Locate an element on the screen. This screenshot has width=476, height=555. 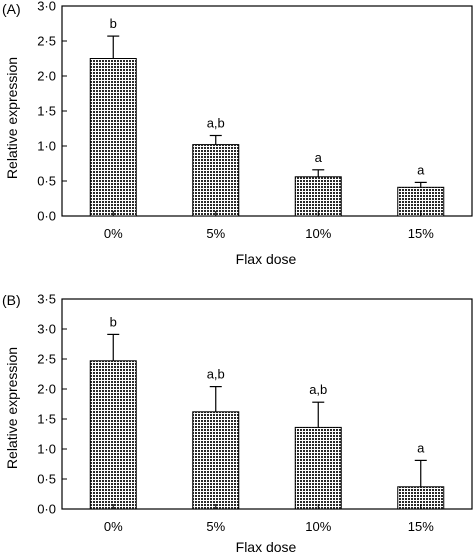
panel-label: (A) is located at coordinates (11, 9).